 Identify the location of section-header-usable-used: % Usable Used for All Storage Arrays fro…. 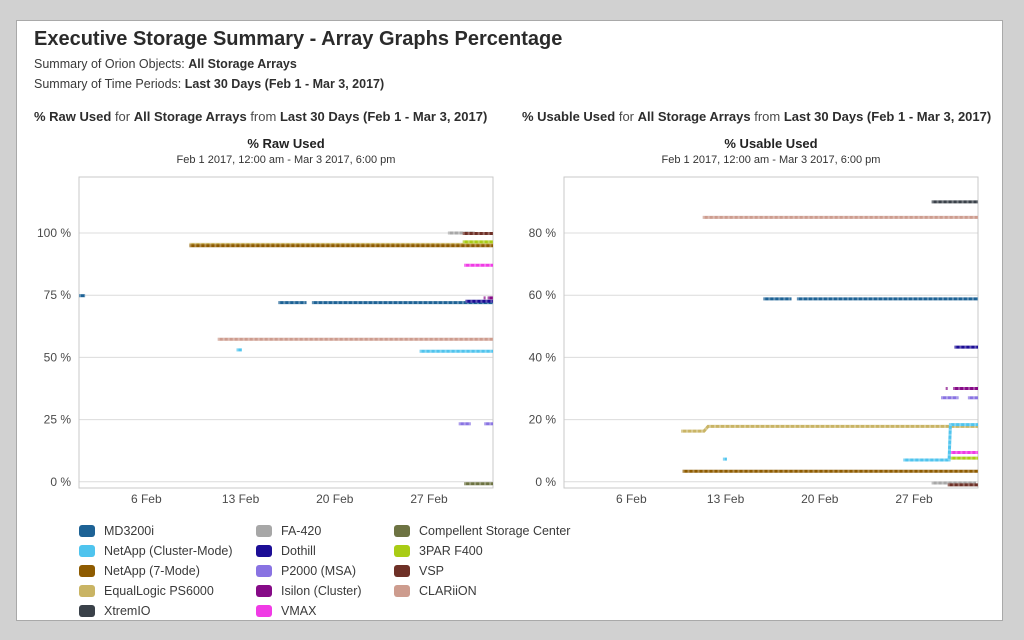
(756, 116).